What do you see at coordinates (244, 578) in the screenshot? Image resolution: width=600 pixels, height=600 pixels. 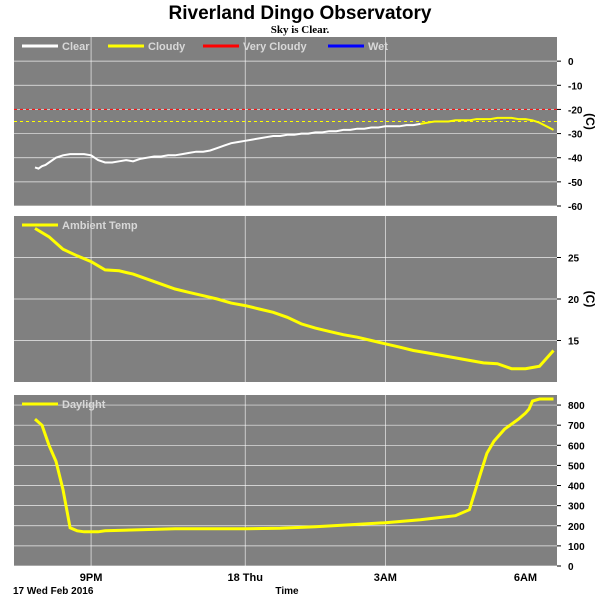 I see `x-tick-label: 18 Thu` at bounding box center [244, 578].